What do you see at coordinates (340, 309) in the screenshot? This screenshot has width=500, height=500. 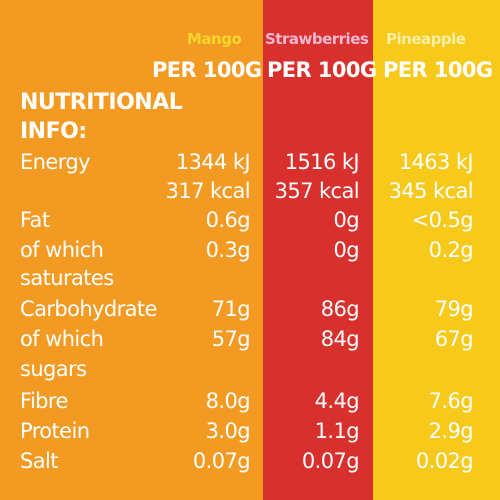 I see `strawberries-value: 86g` at bounding box center [340, 309].